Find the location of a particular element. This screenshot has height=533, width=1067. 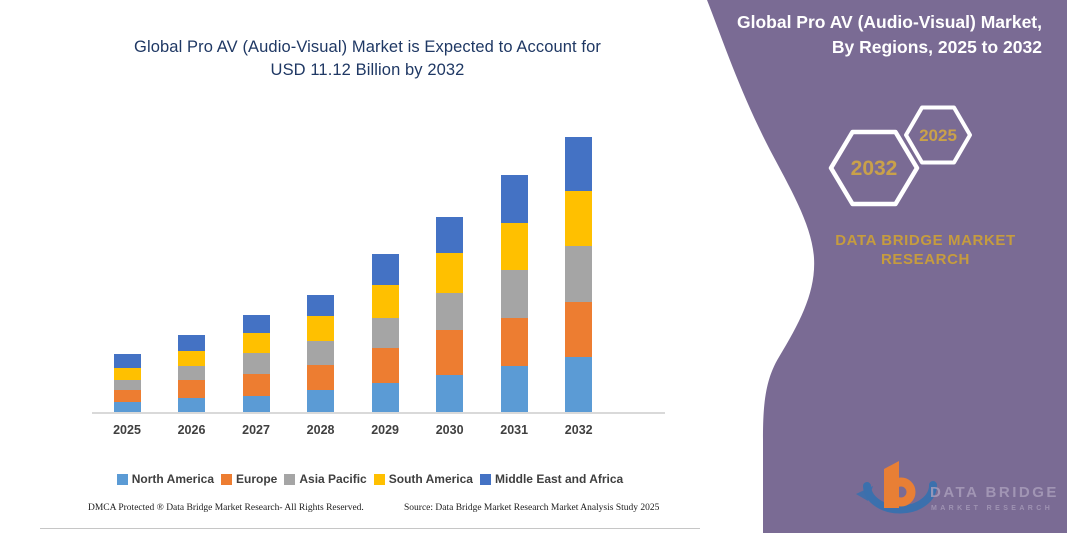

segment-middle-east-and-africa-2030 is located at coordinates (450, 235).